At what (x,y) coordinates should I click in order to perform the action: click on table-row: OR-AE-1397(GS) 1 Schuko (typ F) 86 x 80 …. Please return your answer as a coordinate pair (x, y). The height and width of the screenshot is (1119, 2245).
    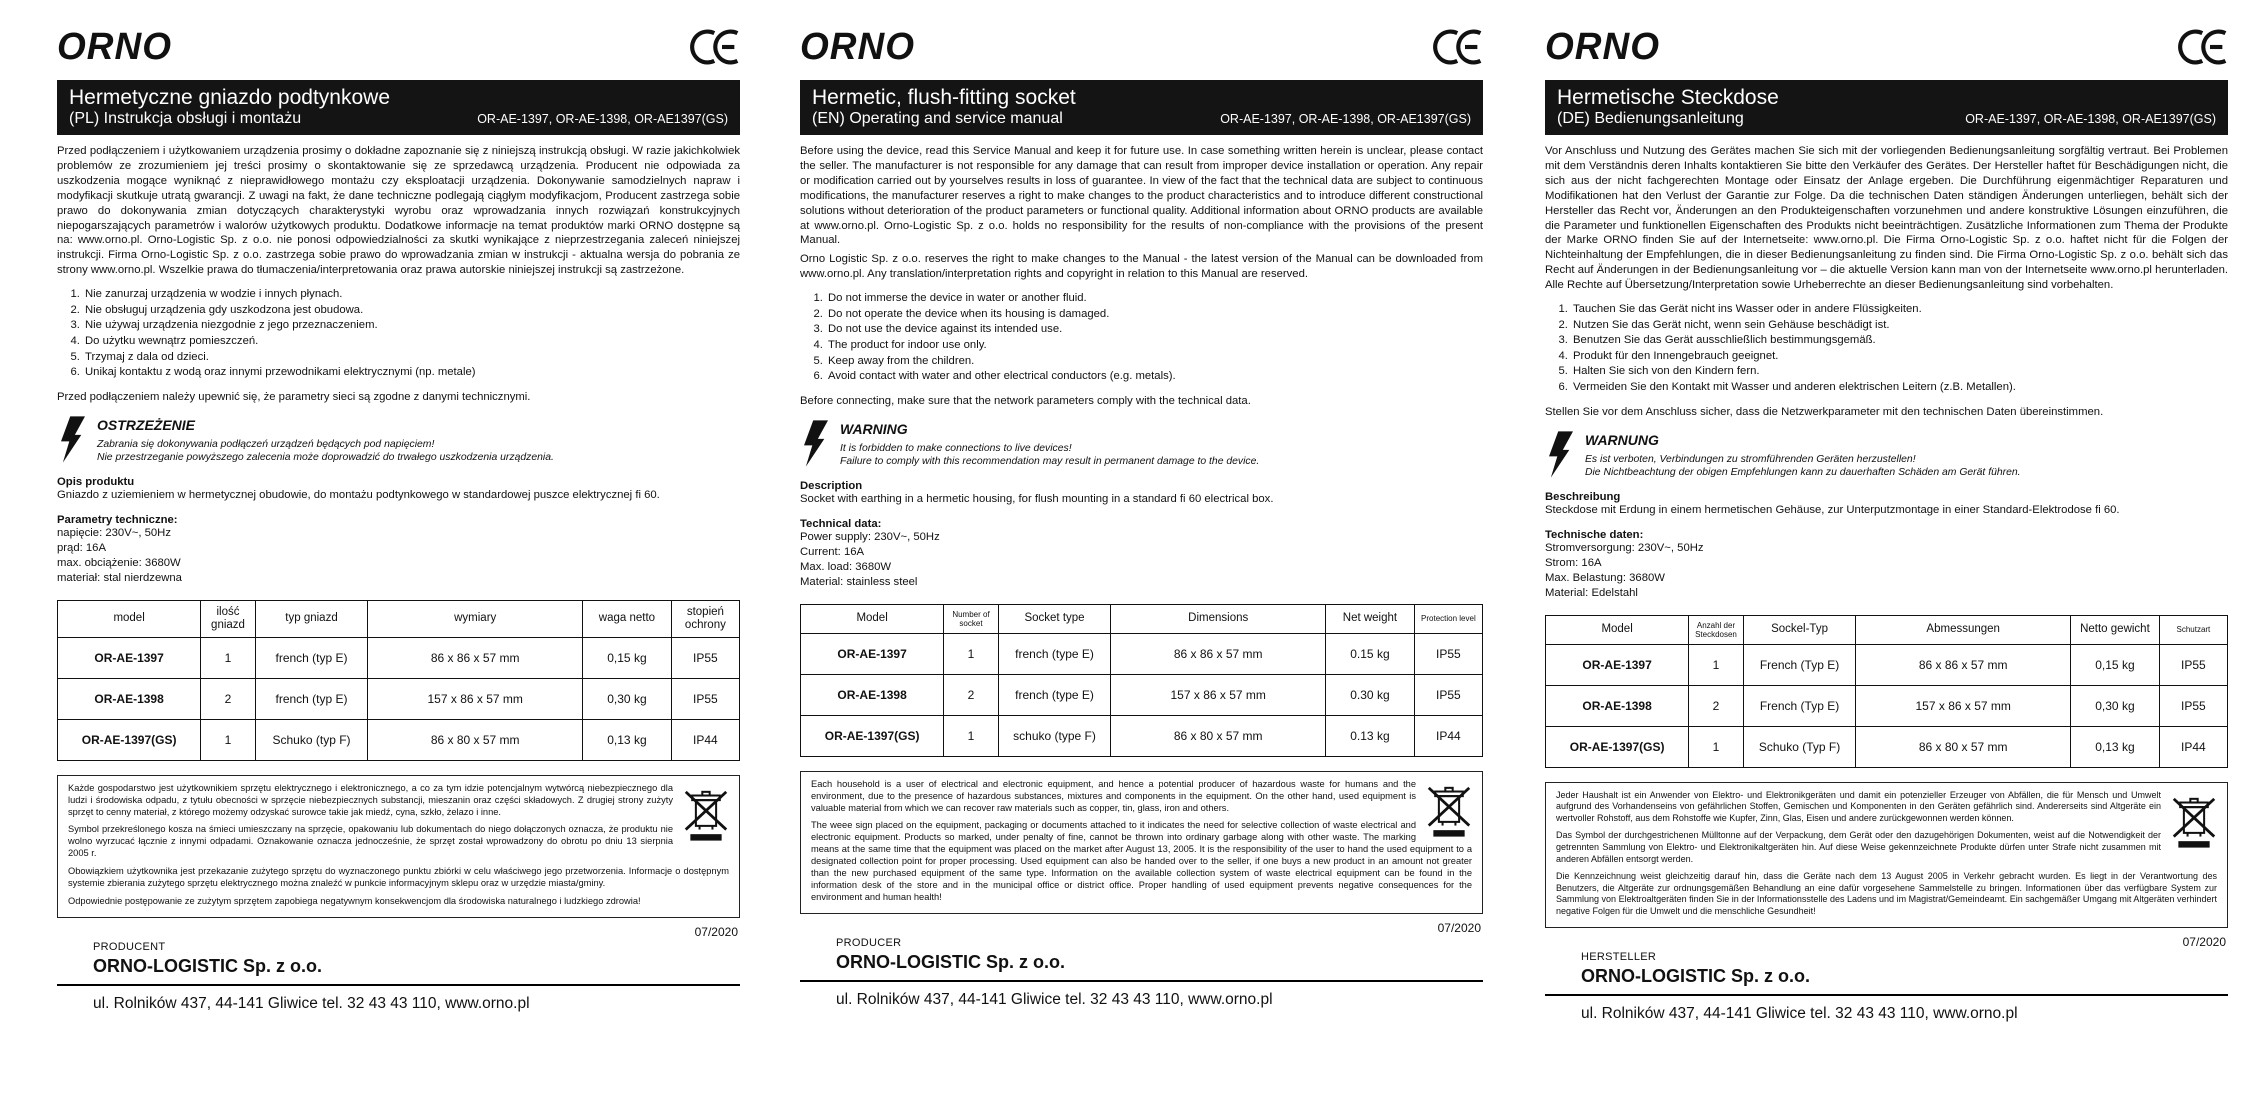
    Looking at the image, I should click on (398, 739).